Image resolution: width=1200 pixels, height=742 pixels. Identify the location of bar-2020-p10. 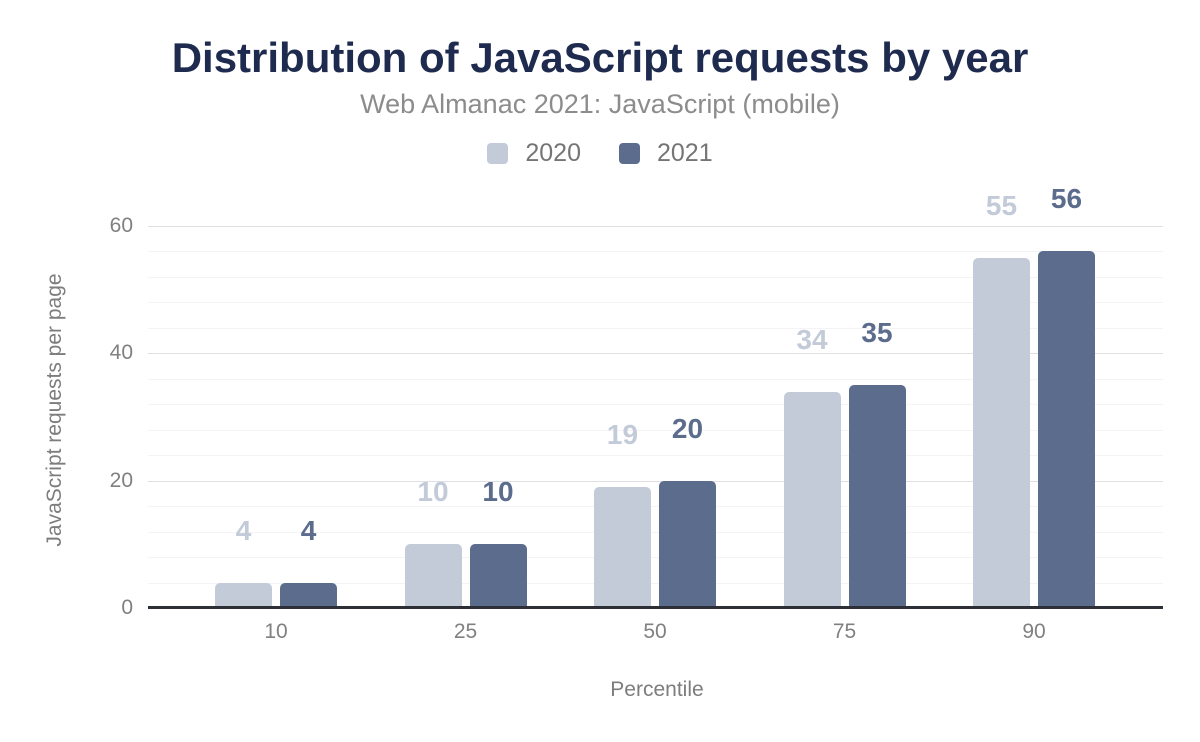
(243, 595).